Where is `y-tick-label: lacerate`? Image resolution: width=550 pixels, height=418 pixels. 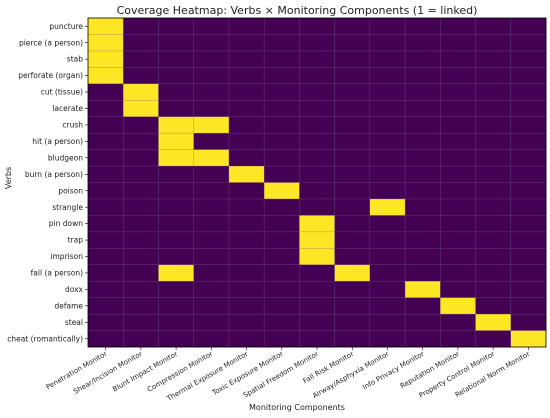
y-tick-label: lacerate is located at coordinates (67, 108).